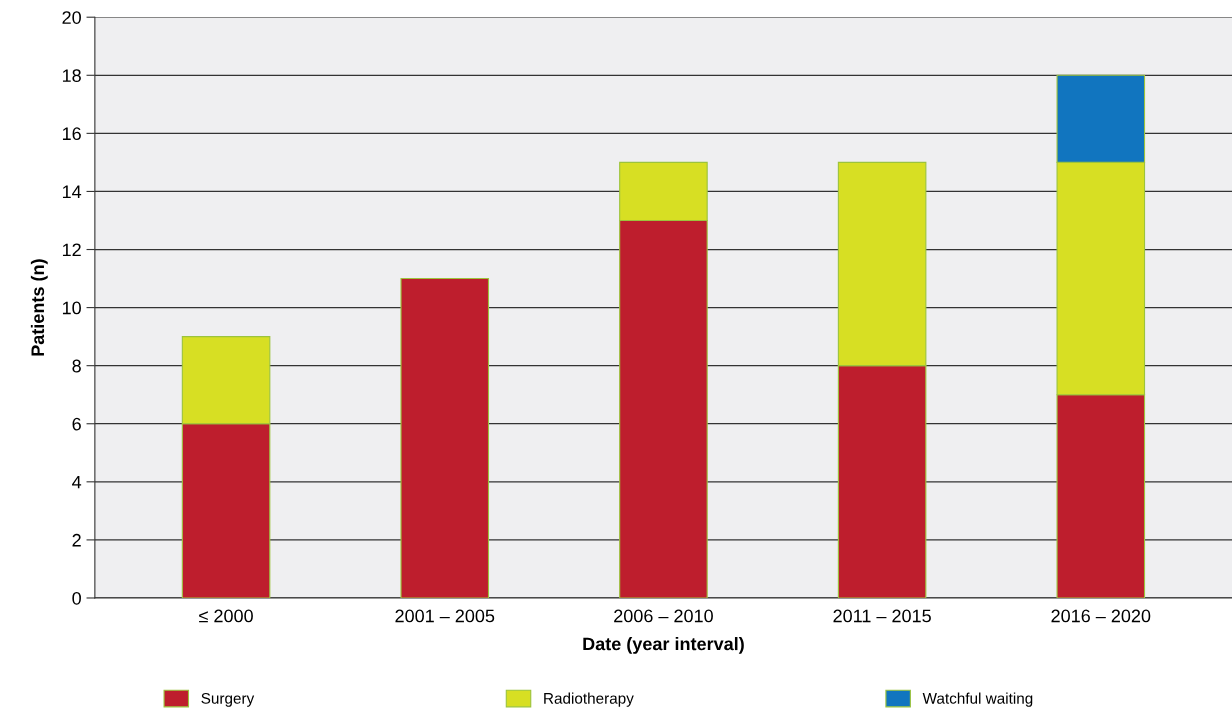 Image resolution: width=1232 pixels, height=717 pixels. I want to click on x-tick-label: 2006 – 2010, so click(663, 616).